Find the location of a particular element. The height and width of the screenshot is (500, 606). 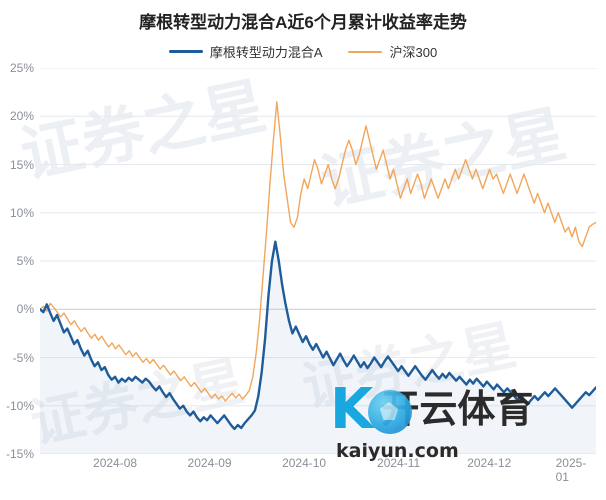

y-axis-tick-label: 10% is located at coordinates (21, 212).